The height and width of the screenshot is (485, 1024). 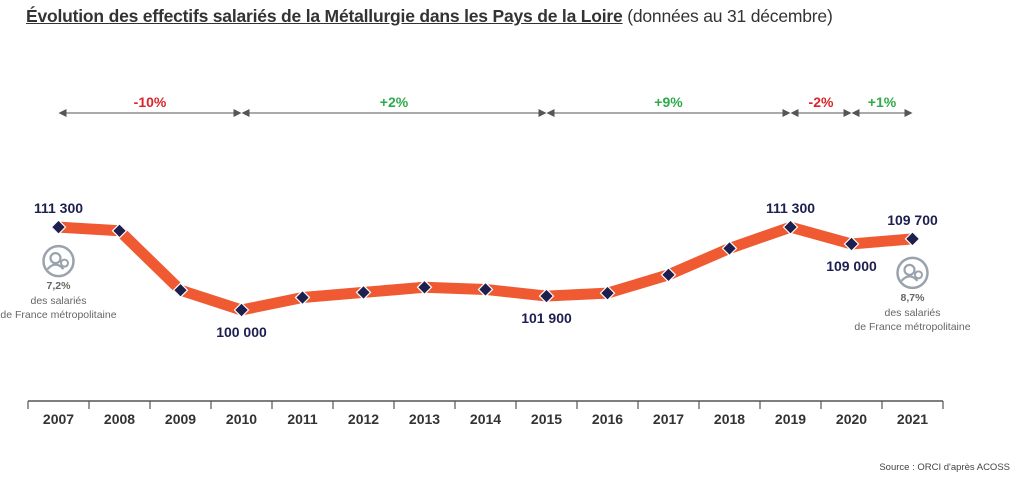 What do you see at coordinates (913, 298) in the screenshot?
I see `share-percent: 8,7%` at bounding box center [913, 298].